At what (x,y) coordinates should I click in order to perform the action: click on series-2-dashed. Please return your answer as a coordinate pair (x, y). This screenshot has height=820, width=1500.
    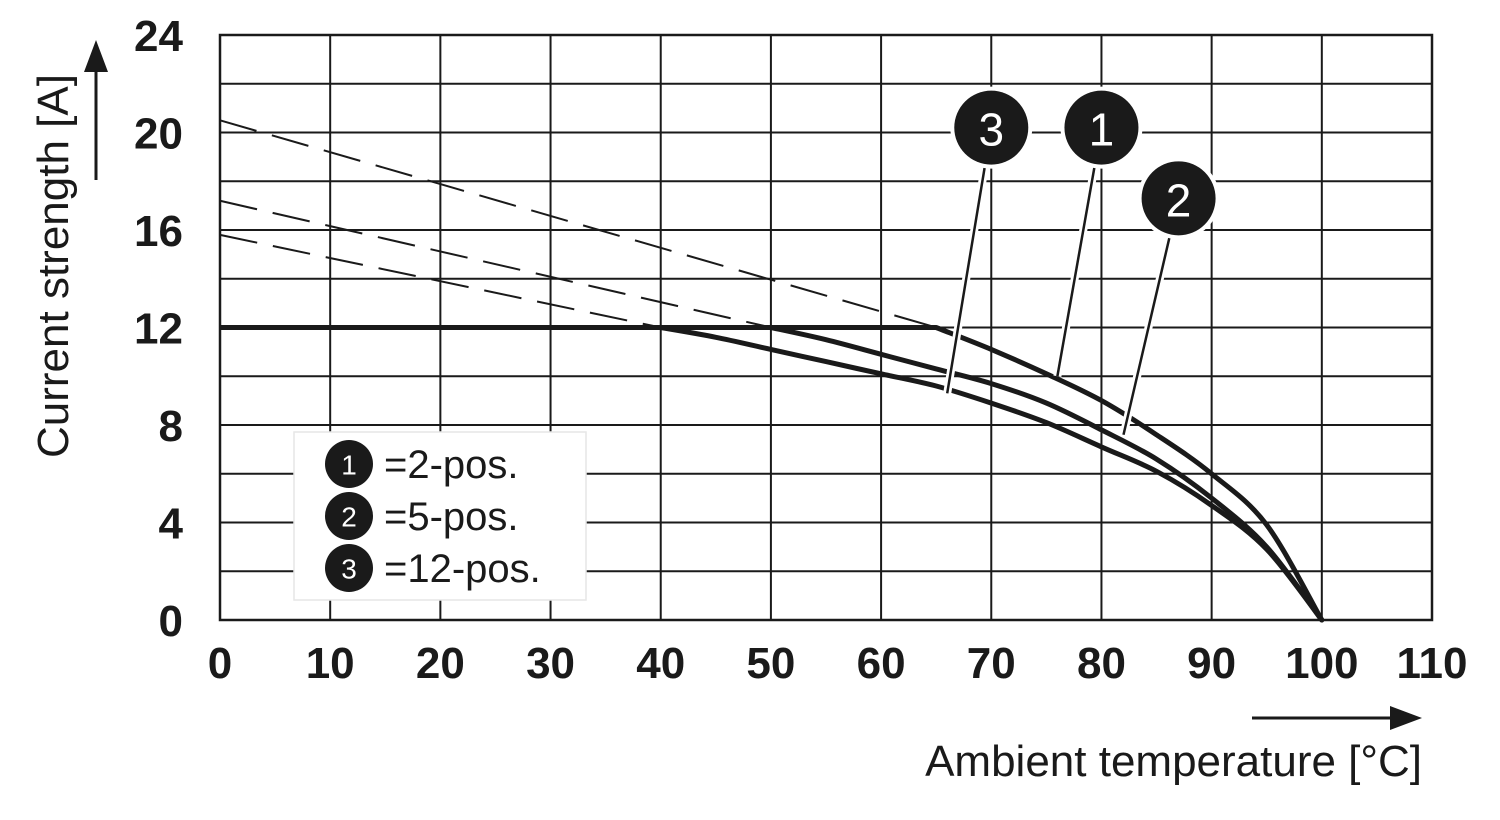
    Looking at the image, I should click on (495, 264).